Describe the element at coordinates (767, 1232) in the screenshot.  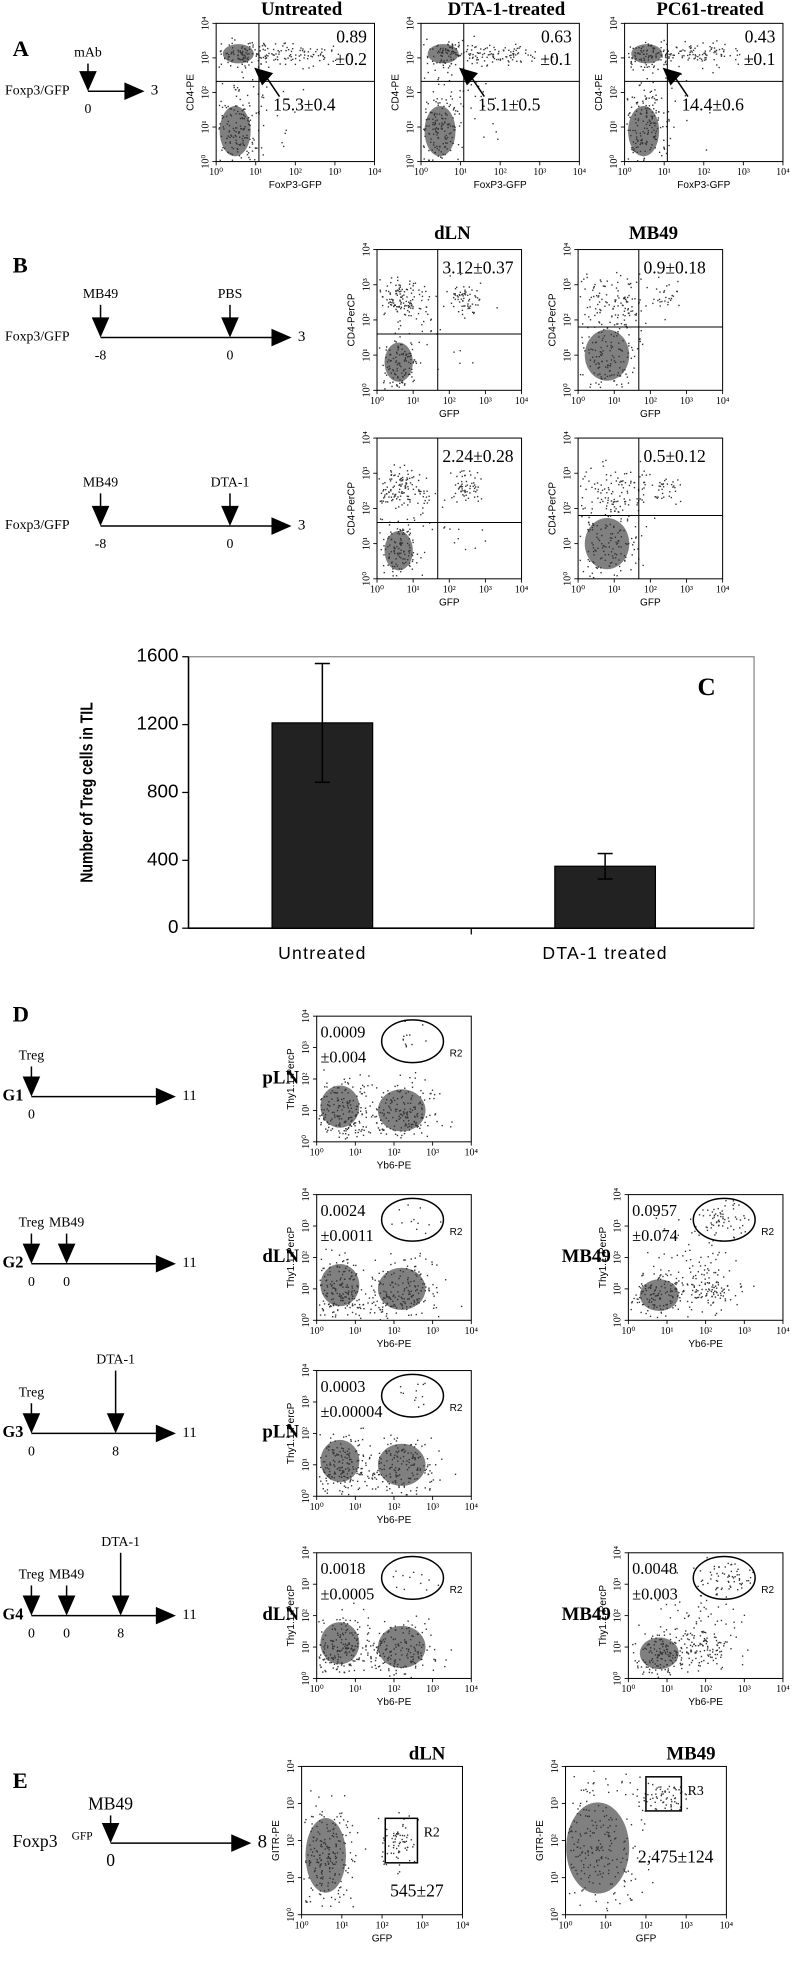
I see `gate-label: R2` at that location.